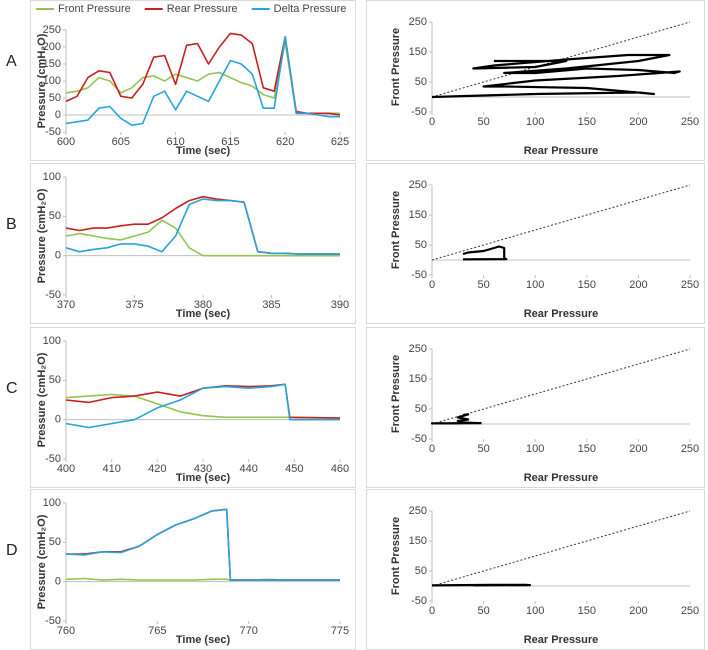 The height and width of the screenshot is (650, 708). Describe the element at coordinates (52, 47) in the screenshot. I see `y-tick-label: 200` at that location.